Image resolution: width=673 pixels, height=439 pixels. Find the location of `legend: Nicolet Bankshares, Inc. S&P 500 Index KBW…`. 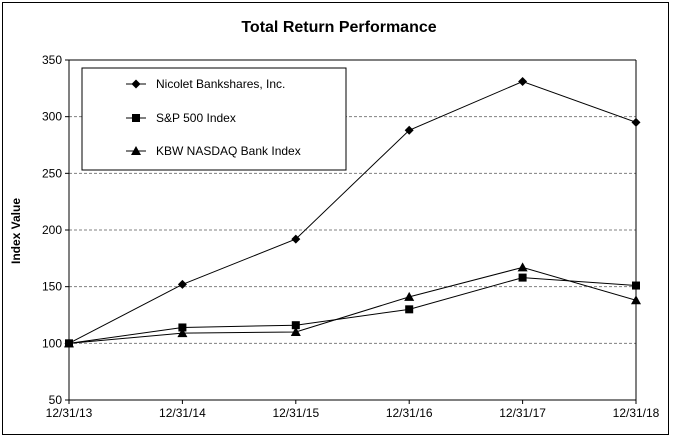

legend: Nicolet Bankshares, Inc. S&P 500 Index KBW… is located at coordinates (214, 119).